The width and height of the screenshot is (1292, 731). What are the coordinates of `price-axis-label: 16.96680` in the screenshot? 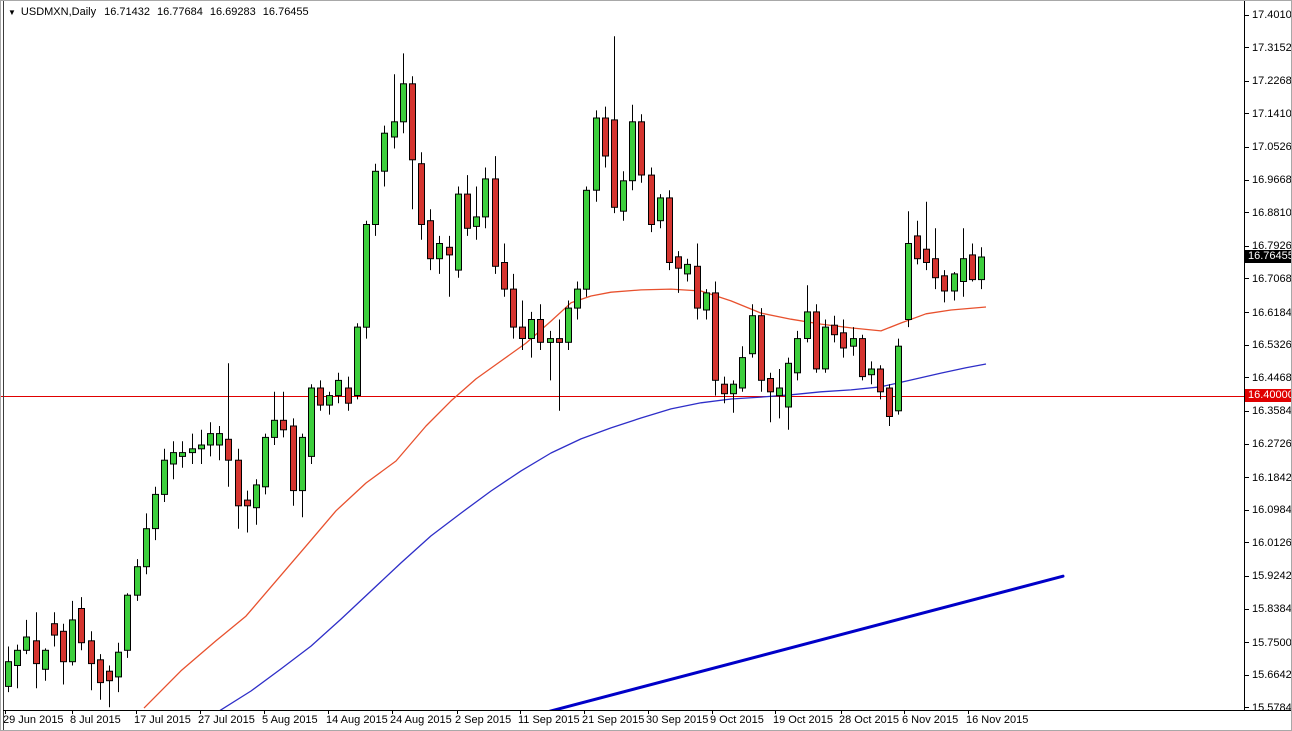 It's located at (1268, 180).